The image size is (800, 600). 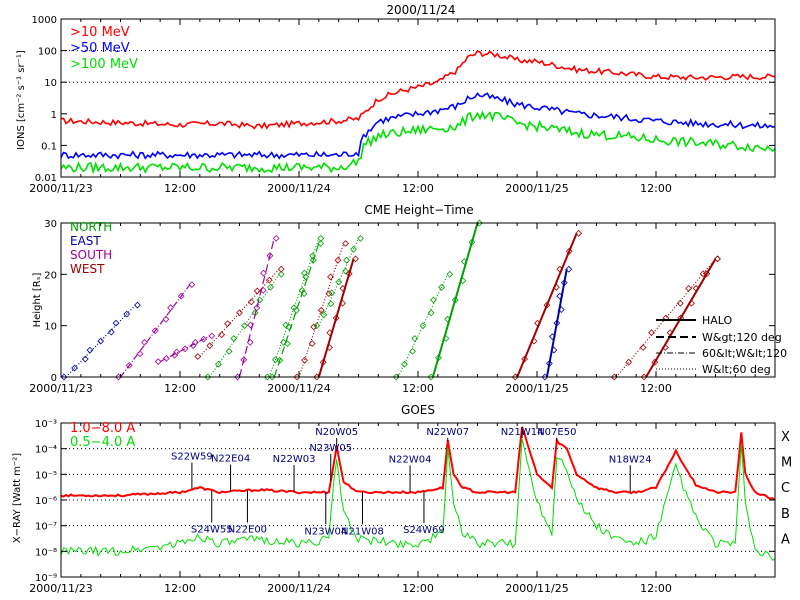 What do you see at coordinates (46, 450) in the screenshot?
I see `y-tick-label: 10⁻⁴` at bounding box center [46, 450].